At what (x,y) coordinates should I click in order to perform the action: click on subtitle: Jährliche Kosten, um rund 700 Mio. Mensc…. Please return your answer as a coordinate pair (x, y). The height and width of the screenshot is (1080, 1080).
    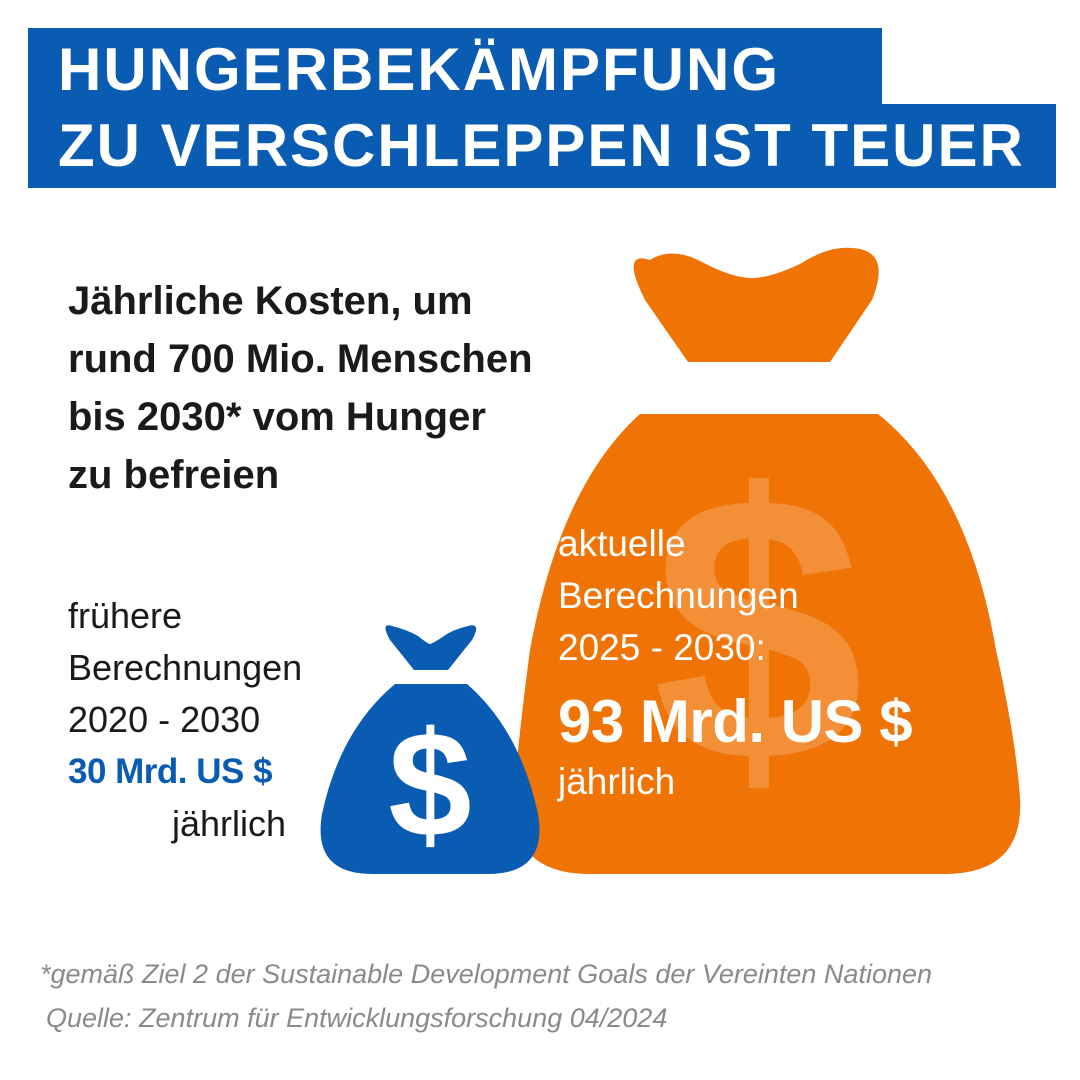
    Looking at the image, I should click on (363, 388).